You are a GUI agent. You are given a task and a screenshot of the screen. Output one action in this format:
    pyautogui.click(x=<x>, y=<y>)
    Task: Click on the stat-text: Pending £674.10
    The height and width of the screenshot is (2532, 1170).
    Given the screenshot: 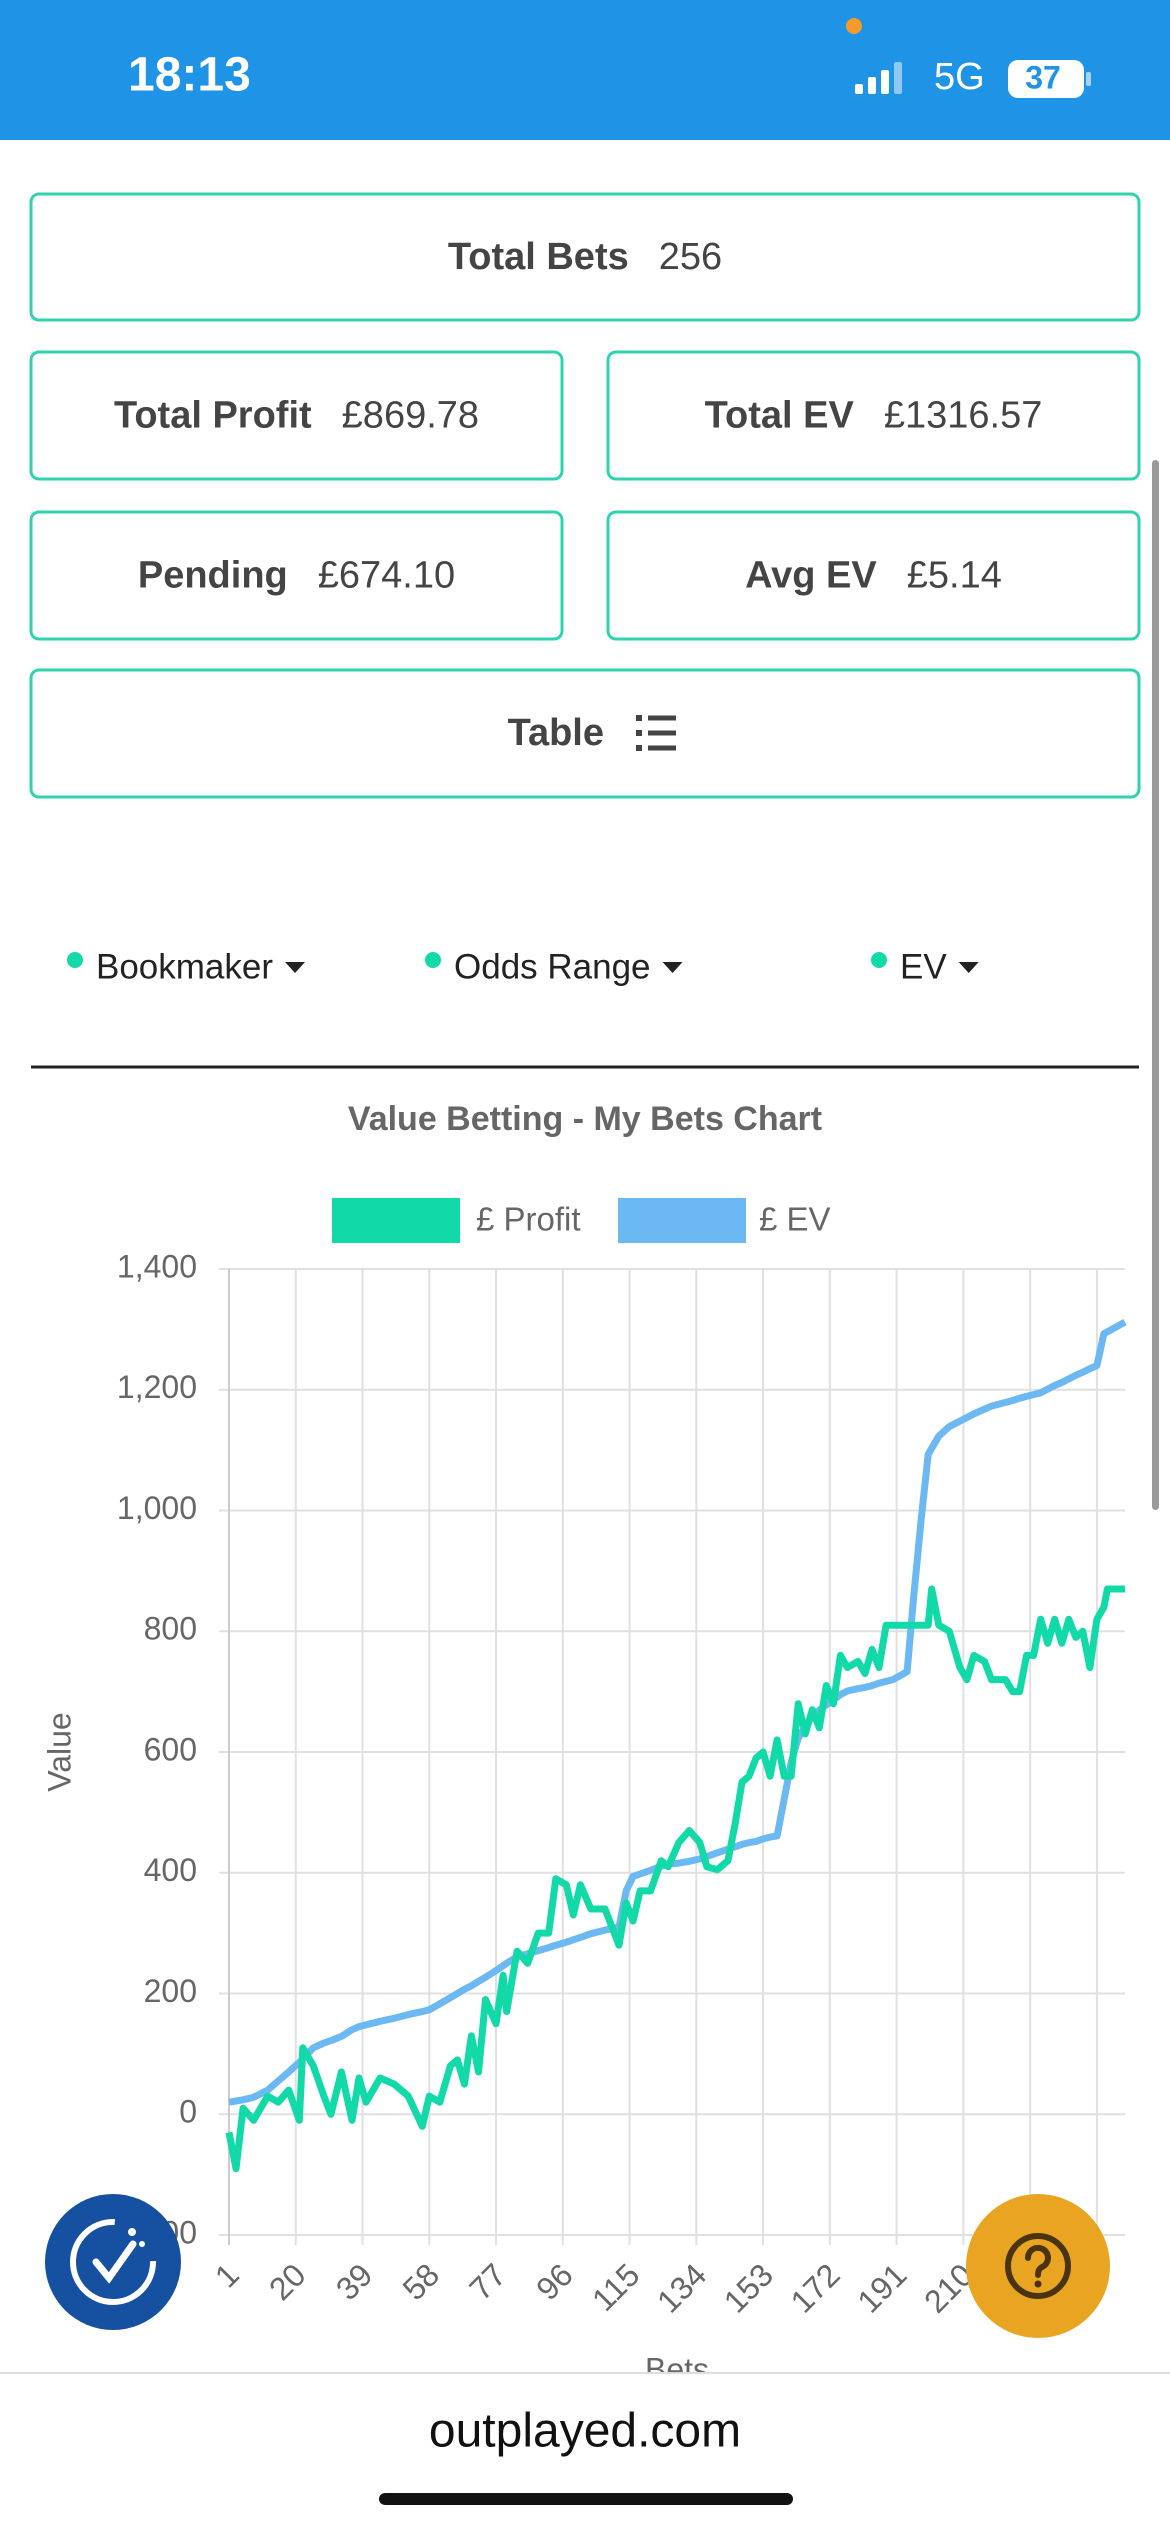 What is the action you would take?
    pyautogui.click(x=296, y=576)
    